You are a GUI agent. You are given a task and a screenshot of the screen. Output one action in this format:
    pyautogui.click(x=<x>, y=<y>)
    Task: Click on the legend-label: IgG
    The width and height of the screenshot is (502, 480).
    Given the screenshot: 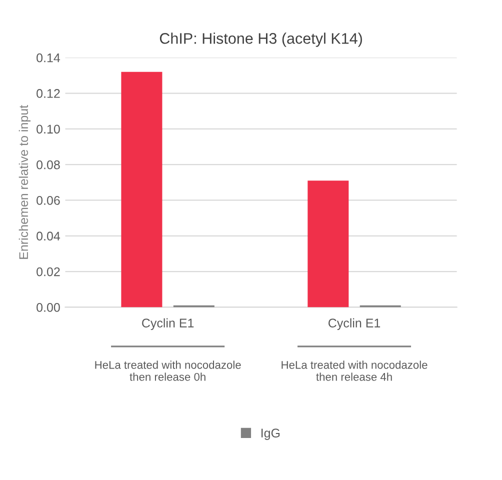 What is the action you would take?
    pyautogui.click(x=270, y=434)
    